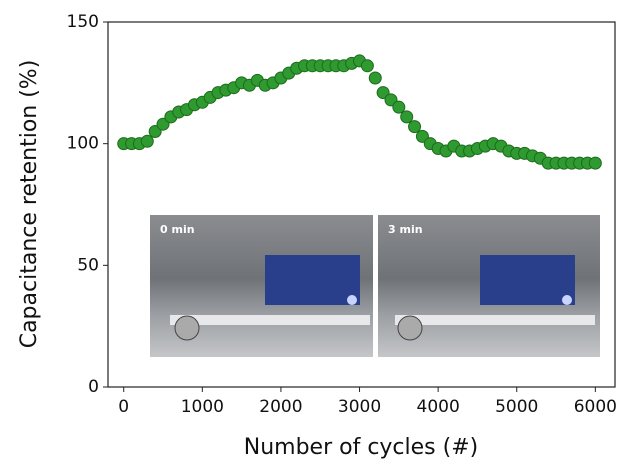 This screenshot has height=464, width=632. What do you see at coordinates (595, 407) in the screenshot?
I see `x-tick-label: 6000` at bounding box center [595, 407].